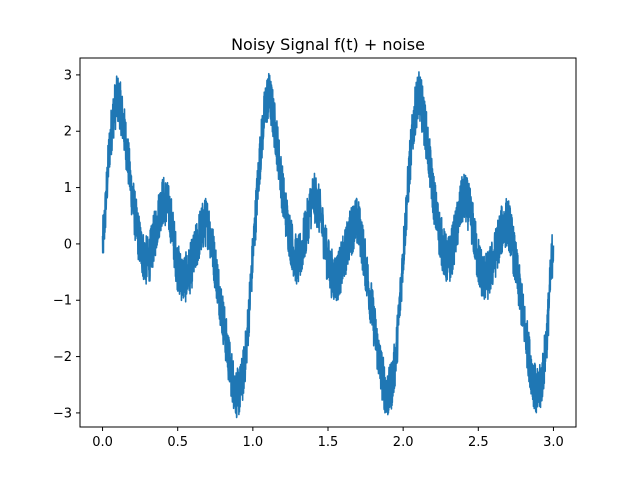  I want to click on y-axis: −3 −2 −1 0 1 2 3, so click(66, 244).